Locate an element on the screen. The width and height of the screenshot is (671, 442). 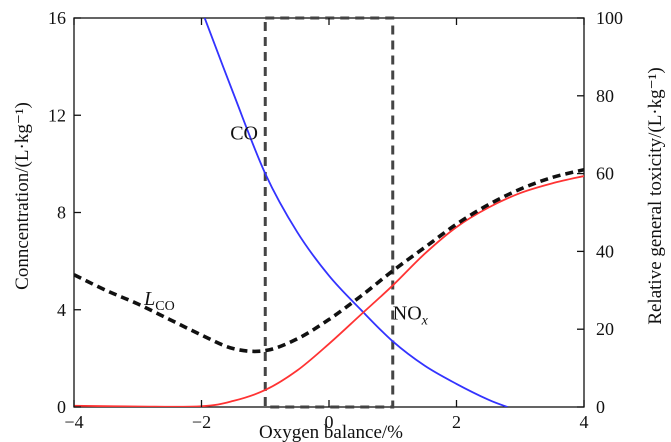
y-right-tick-label: 60 is located at coordinates (605, 174).